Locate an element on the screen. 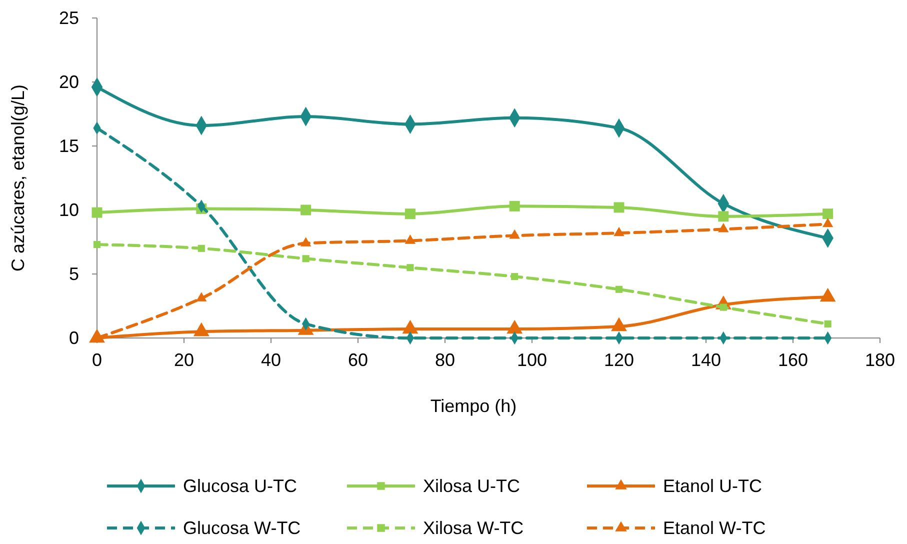 This screenshot has width=907, height=544. legend-label: Etanol U-TC is located at coordinates (712, 486).